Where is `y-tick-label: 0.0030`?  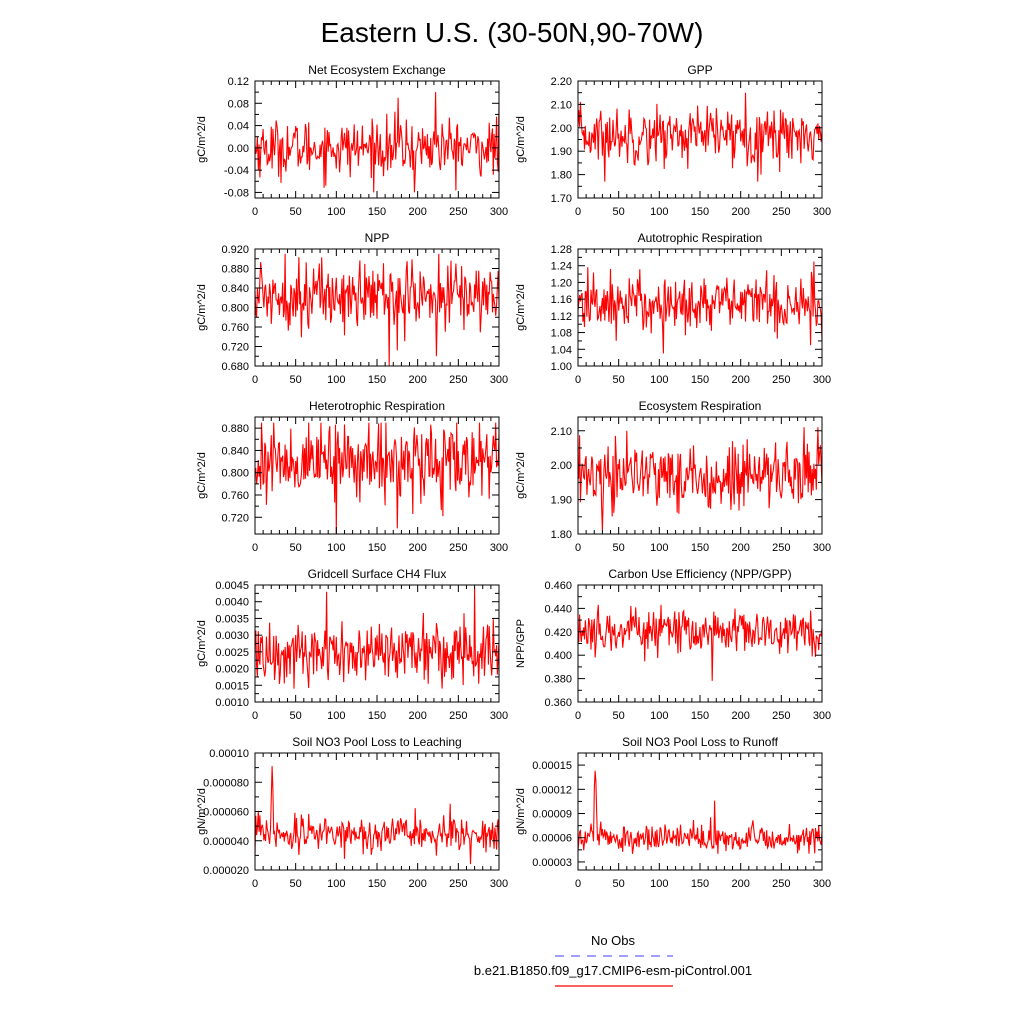 y-tick-label: 0.0030 is located at coordinates (232, 636).